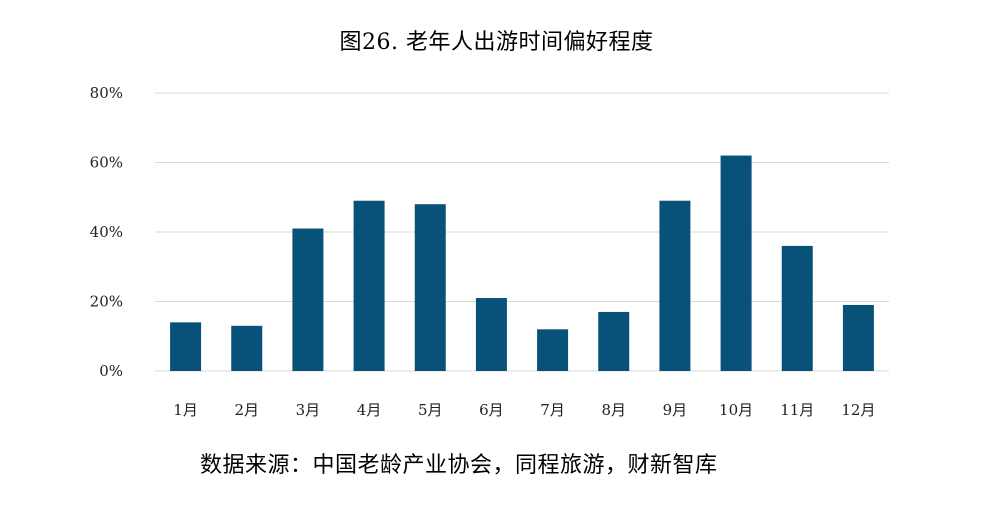 The width and height of the screenshot is (993, 524). I want to click on x-tick-label: 1月, so click(185, 410).